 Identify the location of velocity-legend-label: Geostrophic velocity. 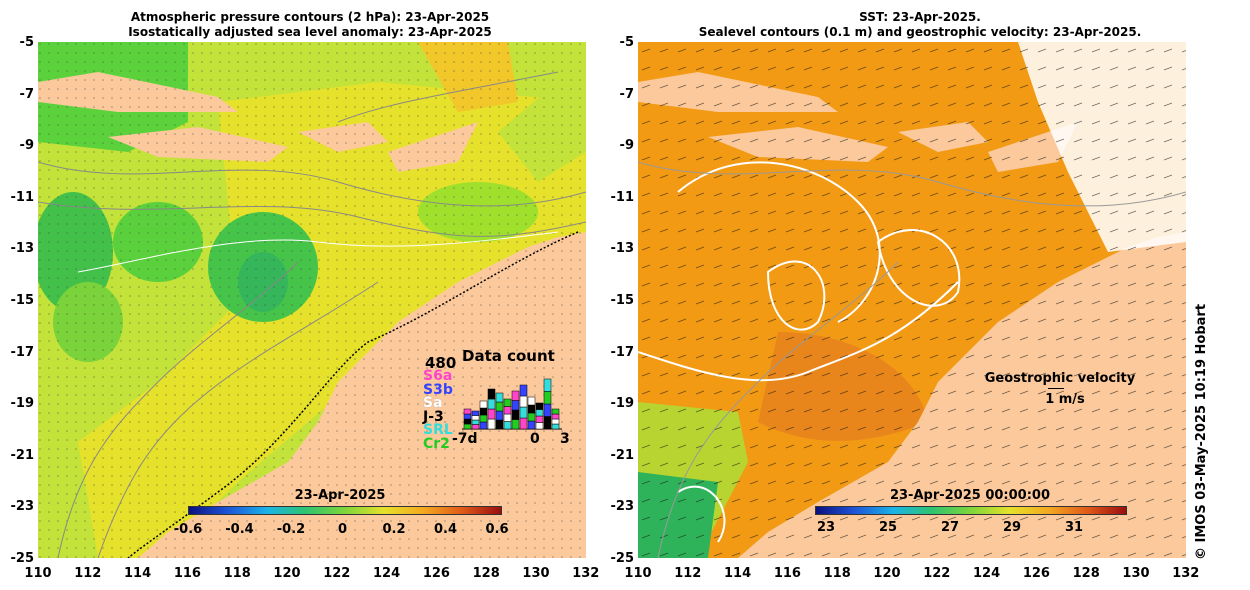
(1060, 378).